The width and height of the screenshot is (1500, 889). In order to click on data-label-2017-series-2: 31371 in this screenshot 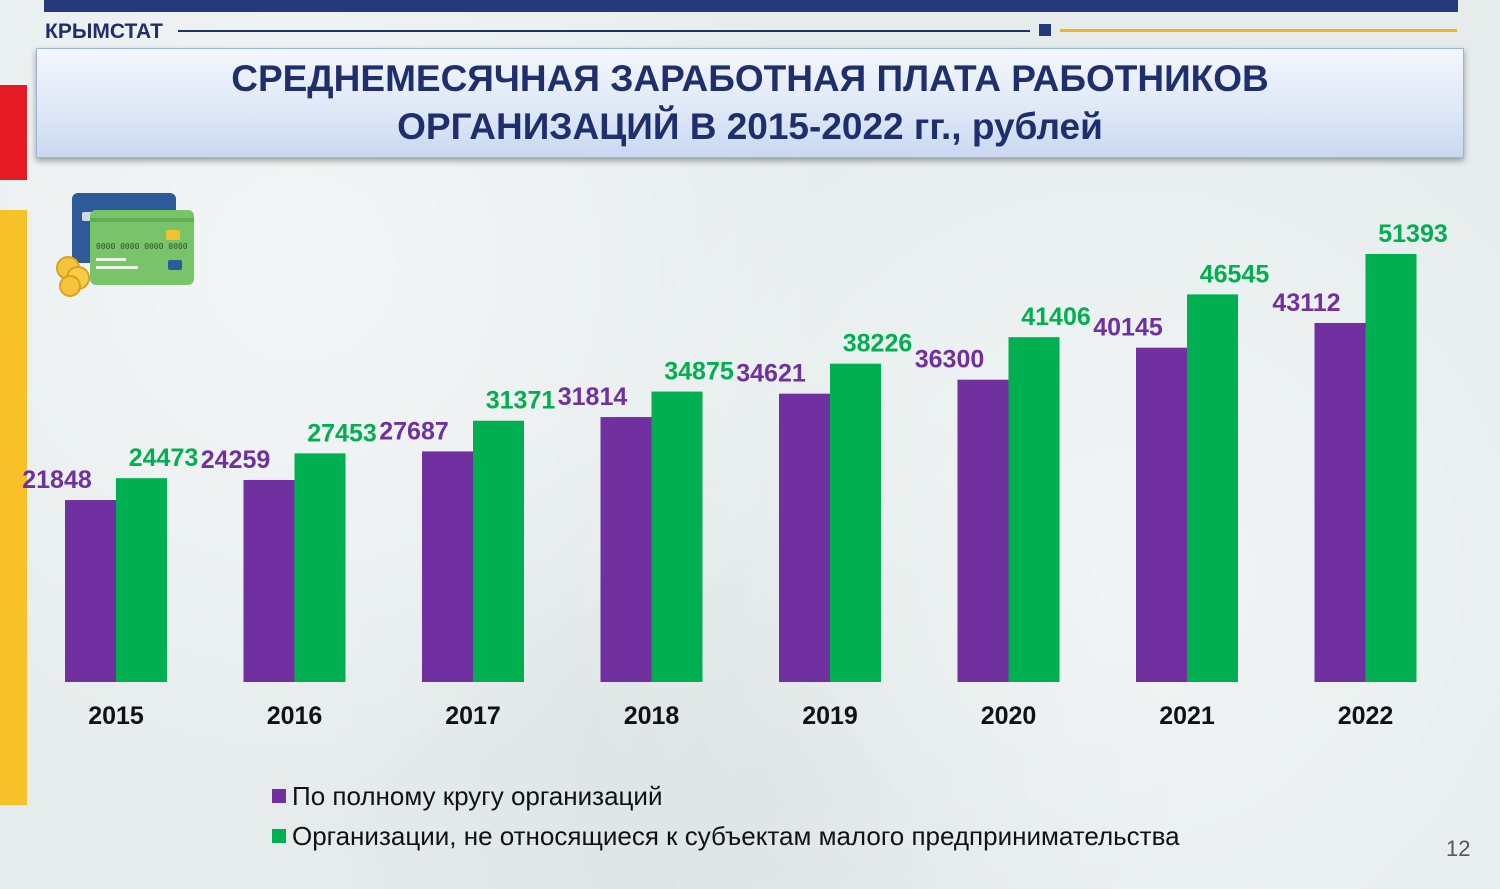, I will do `click(521, 401)`.